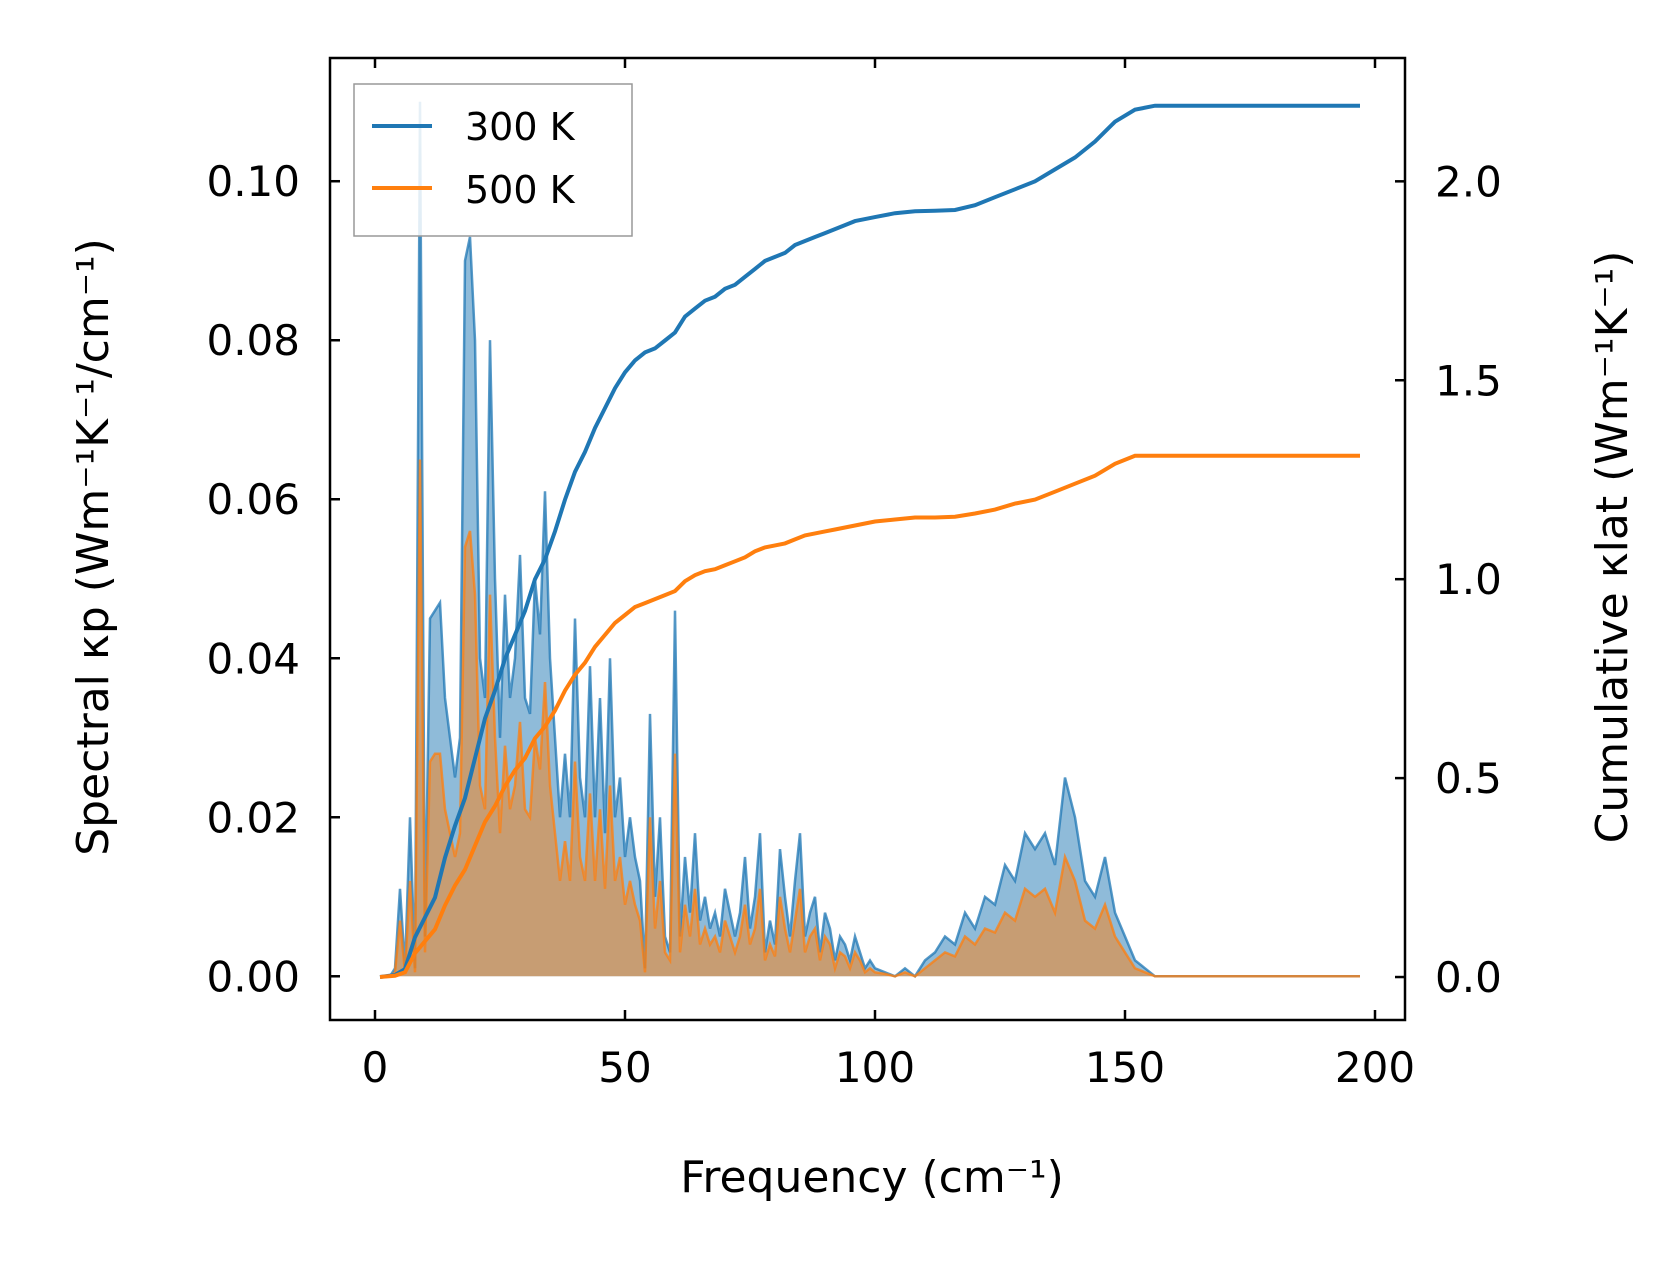 This screenshot has height=1264, width=1679. I want to click on x-tick-label: 100, so click(875, 1067).